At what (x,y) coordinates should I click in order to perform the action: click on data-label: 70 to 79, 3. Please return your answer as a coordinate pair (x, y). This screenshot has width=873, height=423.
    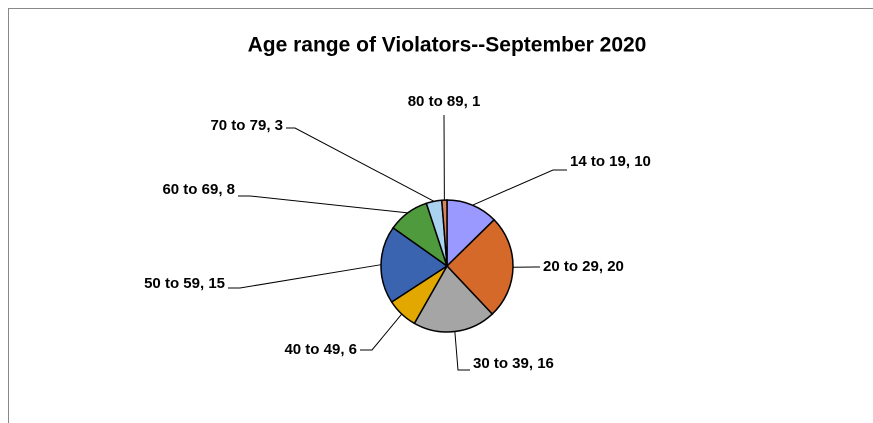
    Looking at the image, I should click on (246, 125).